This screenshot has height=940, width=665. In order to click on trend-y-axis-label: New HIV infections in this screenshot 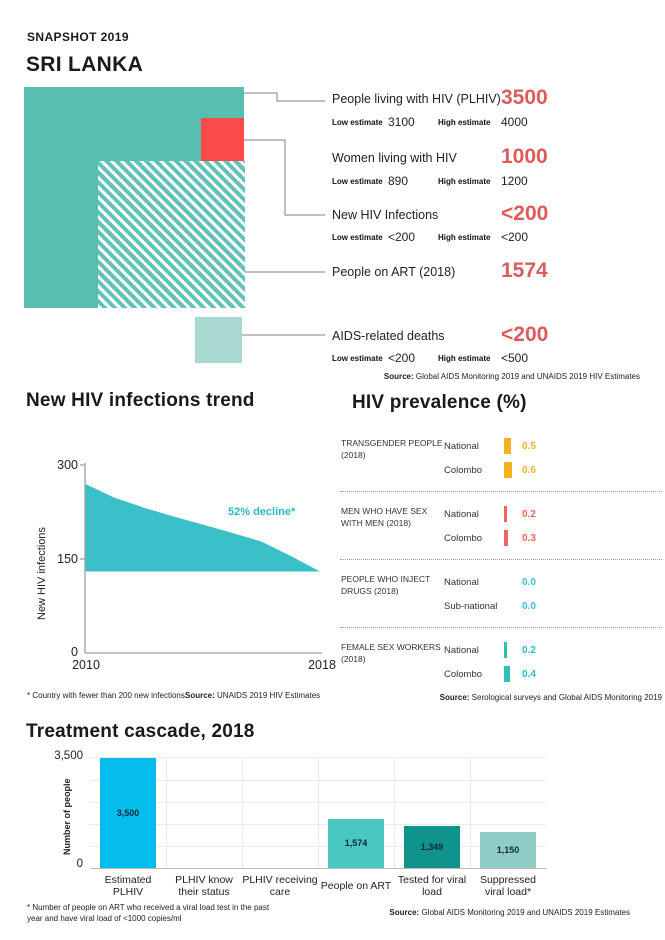, I will do `click(42, 573)`.